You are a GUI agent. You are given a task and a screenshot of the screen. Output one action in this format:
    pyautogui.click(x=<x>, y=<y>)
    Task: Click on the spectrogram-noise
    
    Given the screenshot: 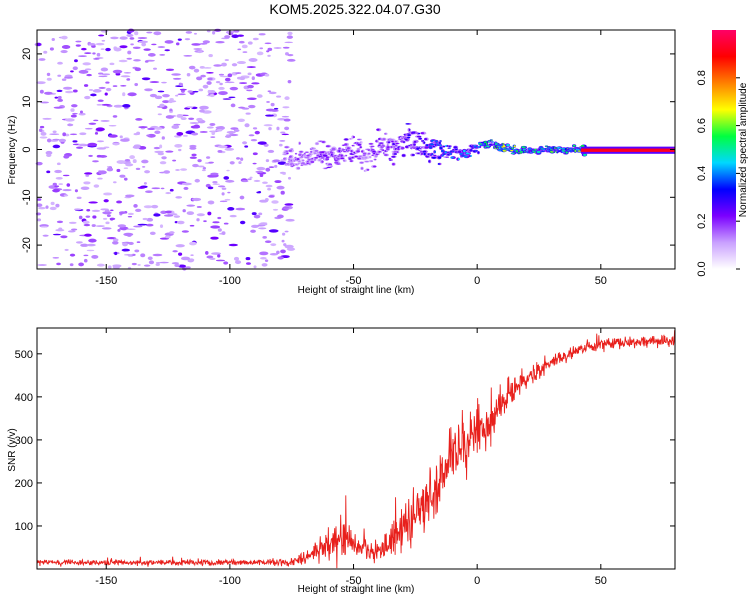 What is the action you would take?
    pyautogui.click(x=165, y=149)
    